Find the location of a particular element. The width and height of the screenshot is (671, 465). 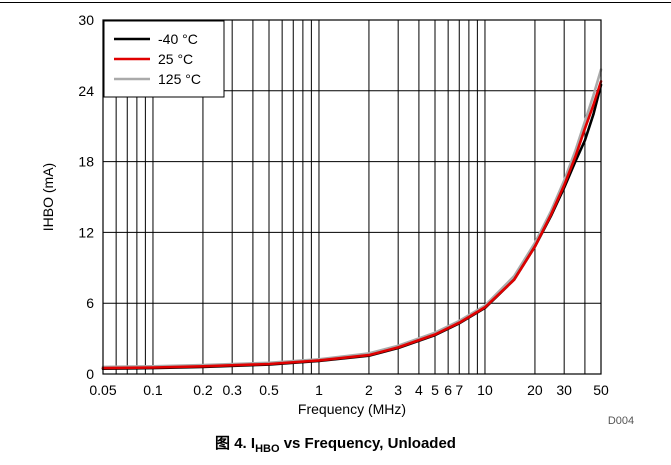

legend-label: 25 °C is located at coordinates (175, 59).